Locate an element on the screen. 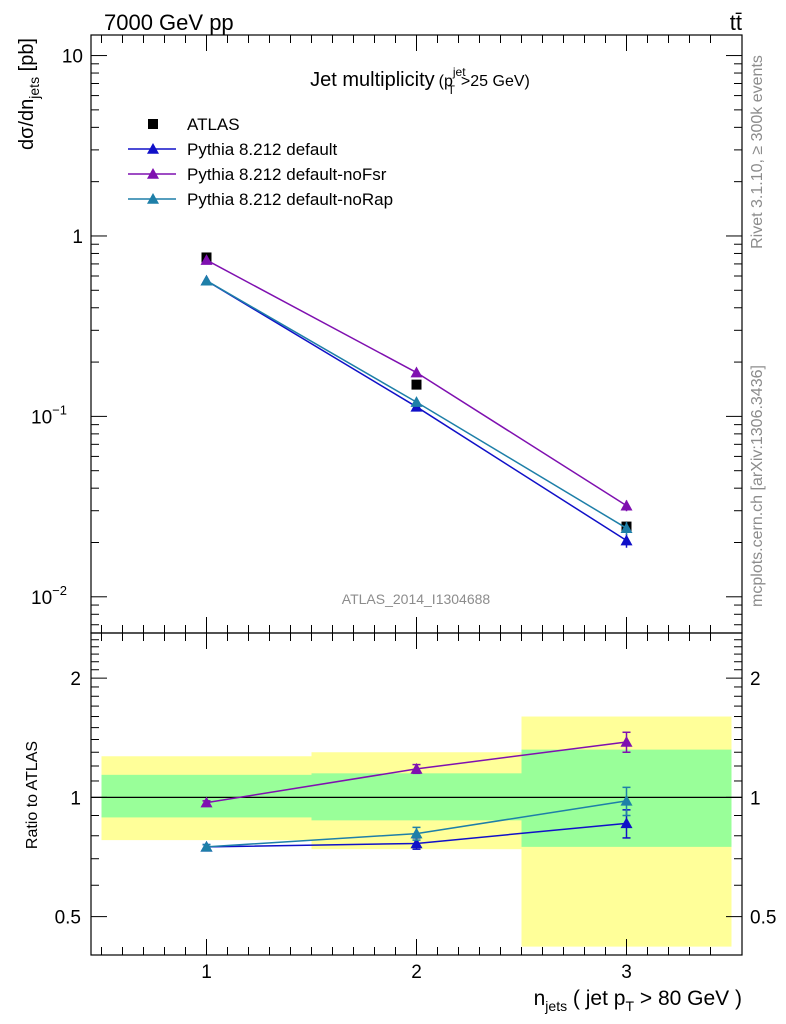 The height and width of the screenshot is (1024, 786). header-energy-label: 7000 GeV pp is located at coordinates (169, 22).